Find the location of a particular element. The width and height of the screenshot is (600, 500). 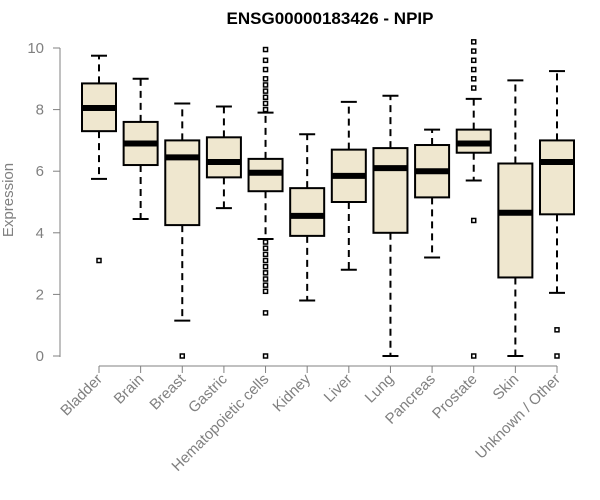

x-tick-label: Kidney is located at coordinates (292, 392).